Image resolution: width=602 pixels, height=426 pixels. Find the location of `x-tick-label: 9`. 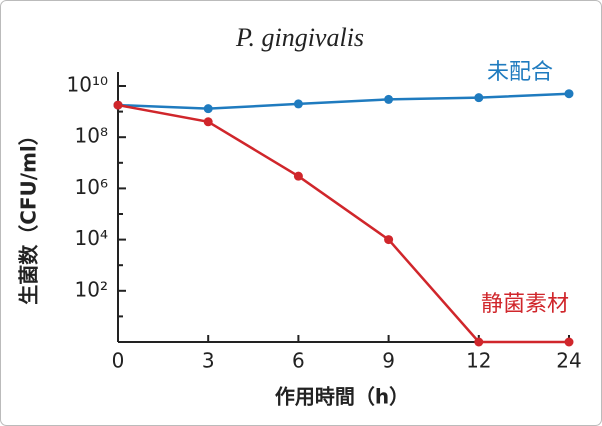

x-tick-label: 9 is located at coordinates (388, 361).